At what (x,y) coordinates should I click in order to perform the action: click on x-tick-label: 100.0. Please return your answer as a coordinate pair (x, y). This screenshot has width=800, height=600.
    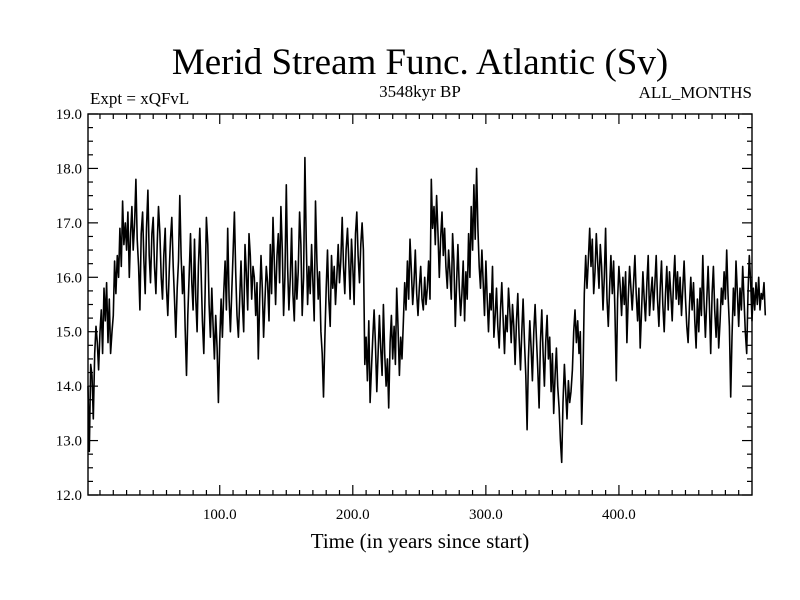
    Looking at the image, I should click on (220, 515).